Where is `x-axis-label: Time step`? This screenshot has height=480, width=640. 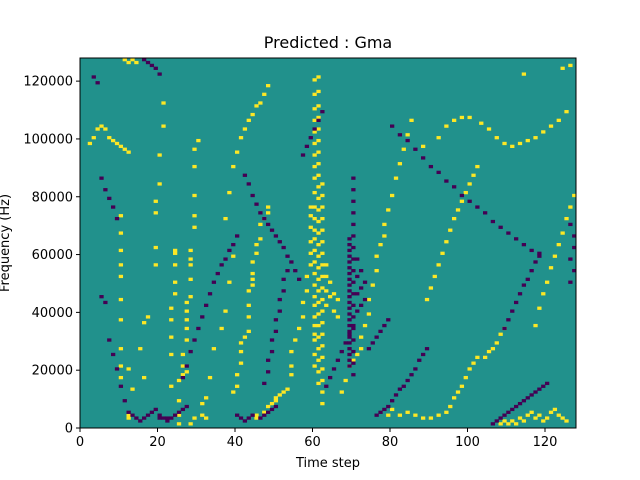 x-axis-label: Time step is located at coordinates (327, 463).